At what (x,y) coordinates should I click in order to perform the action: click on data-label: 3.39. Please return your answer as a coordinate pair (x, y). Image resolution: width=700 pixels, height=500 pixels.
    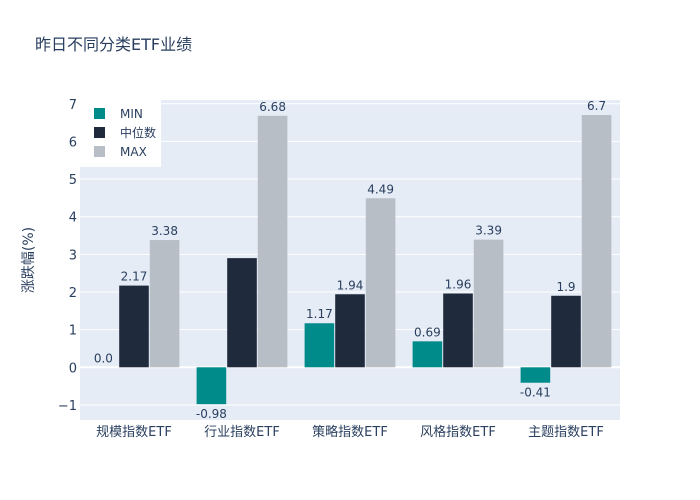
    Looking at the image, I should click on (488, 231).